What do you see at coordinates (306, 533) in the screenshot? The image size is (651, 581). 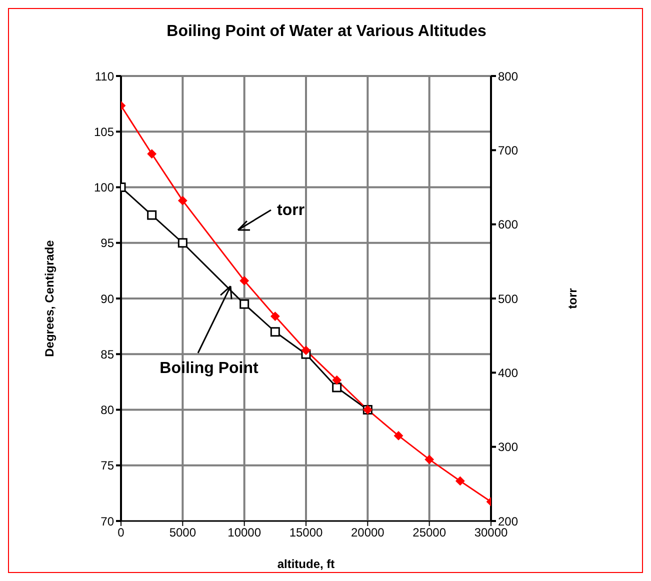 I see `x-tick-label: 15000` at bounding box center [306, 533].